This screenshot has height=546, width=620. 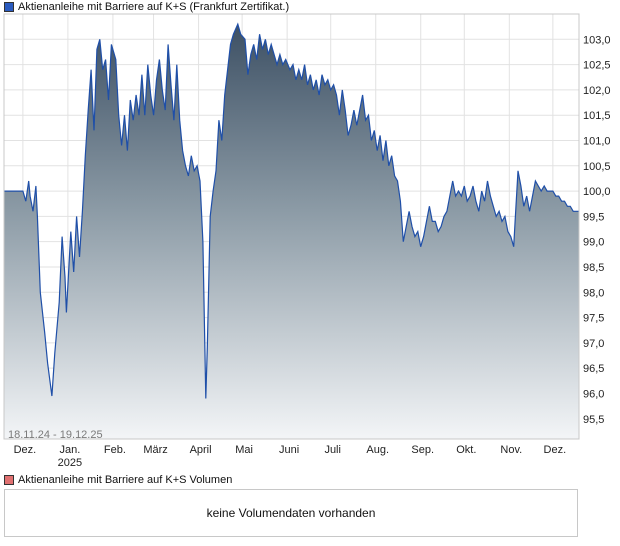 What do you see at coordinates (289, 450) in the screenshot?
I see `x-tick-label: Juni` at bounding box center [289, 450].